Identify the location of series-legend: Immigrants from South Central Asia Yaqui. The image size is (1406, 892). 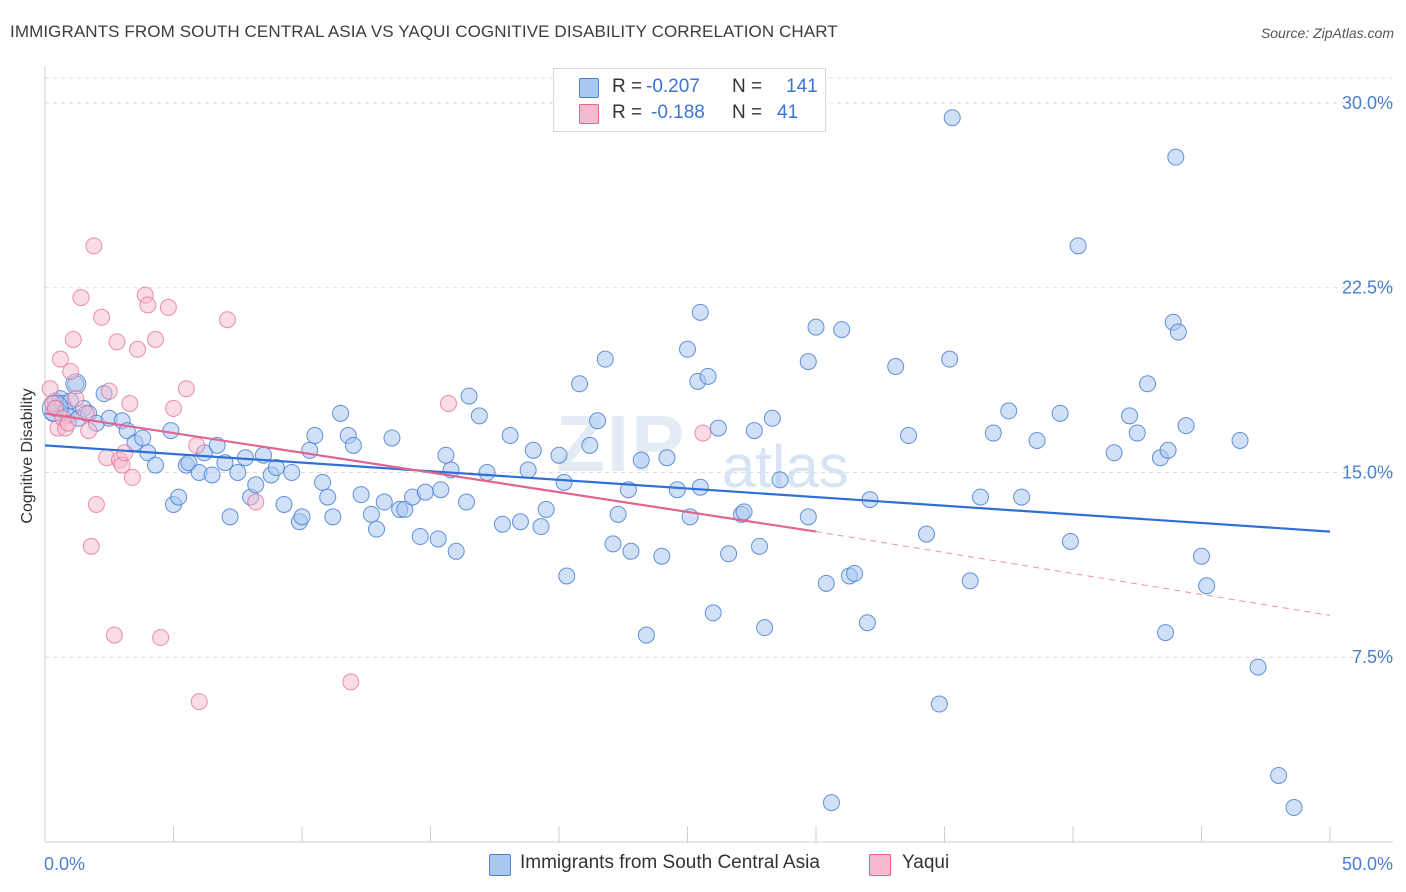
(703, 865).